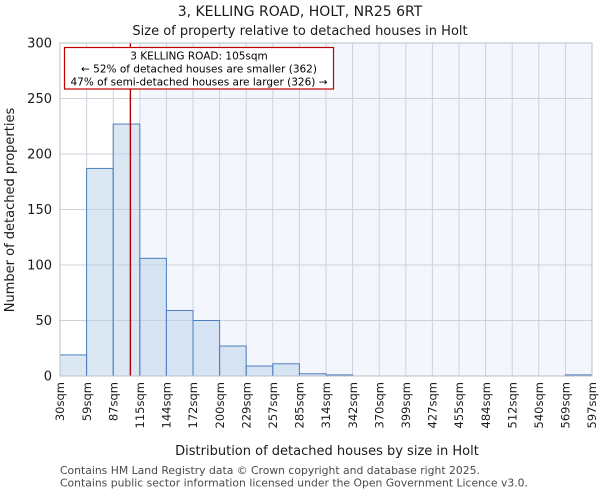 The width and height of the screenshot is (600, 500). I want to click on y-tick-label: 300, so click(39, 44).